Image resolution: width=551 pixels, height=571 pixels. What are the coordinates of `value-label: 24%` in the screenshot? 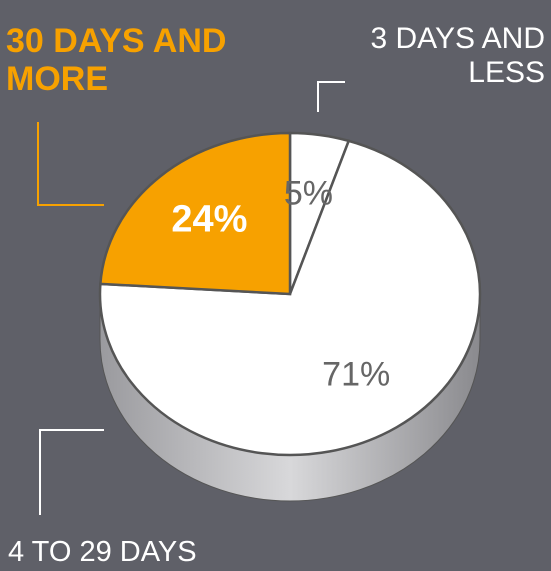 It's located at (209, 219).